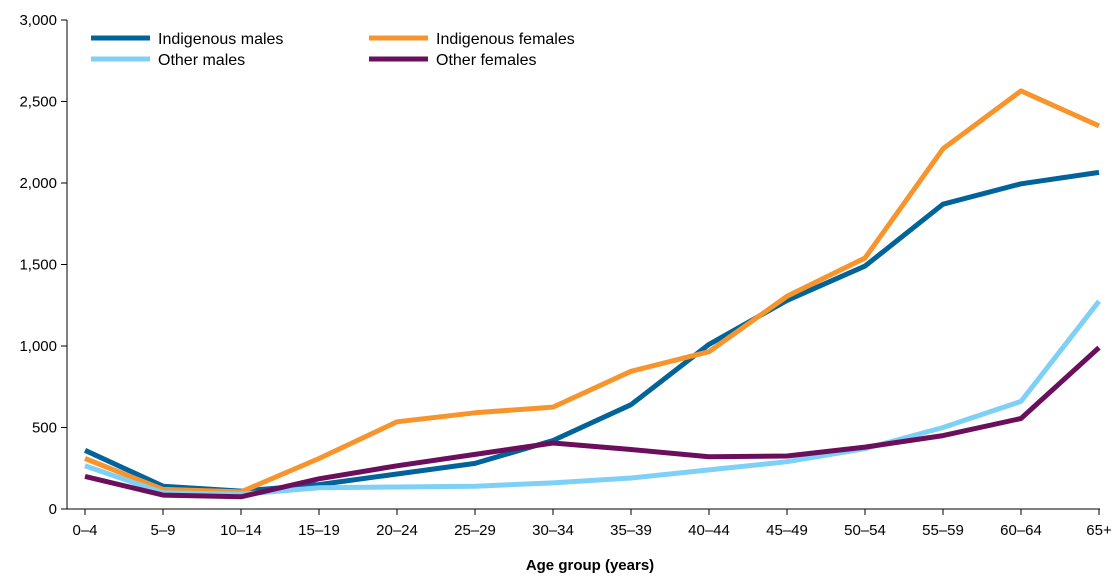 This screenshot has height=576, width=1118. I want to click on y-tick-label: 1,000, so click(38, 346).